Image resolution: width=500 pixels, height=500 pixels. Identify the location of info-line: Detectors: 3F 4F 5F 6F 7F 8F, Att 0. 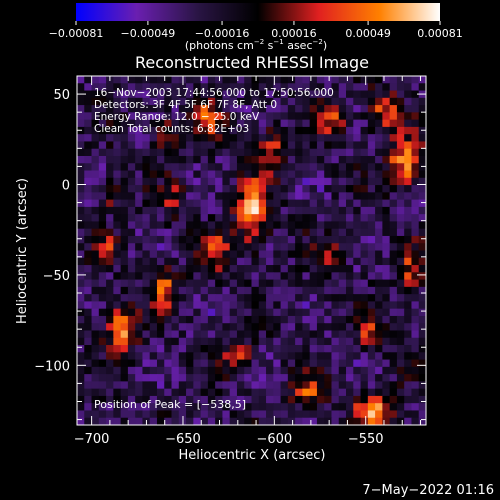
(185, 105).